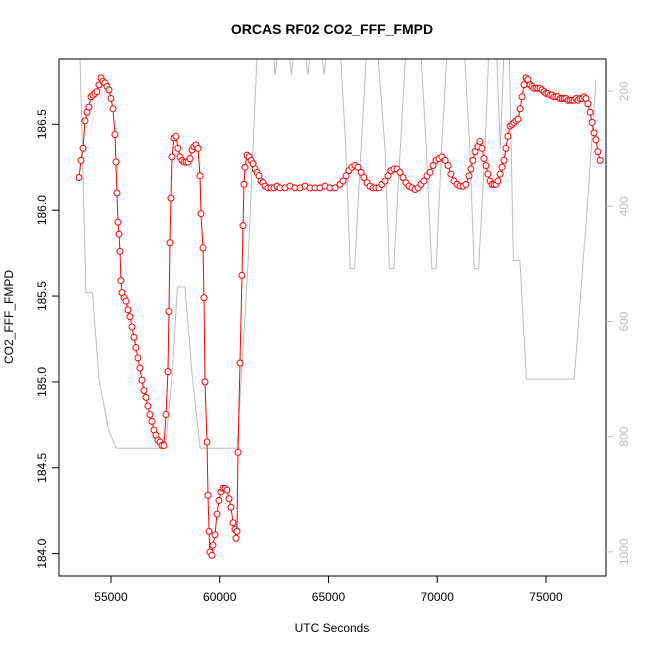 This screenshot has height=650, width=650. What do you see at coordinates (42, 553) in the screenshot?
I see `y-tick-label: 184.0` at bounding box center [42, 553].